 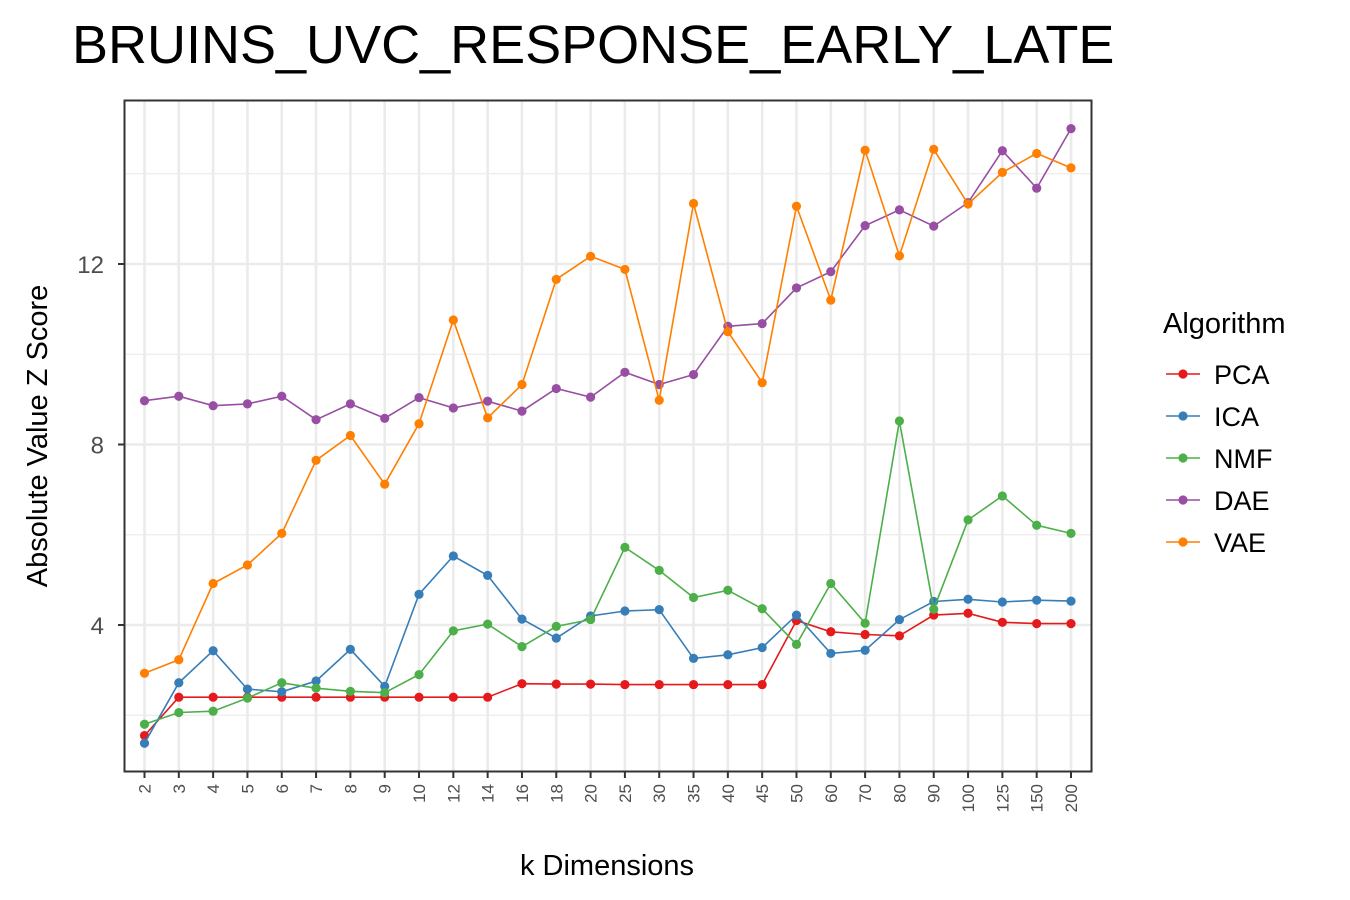 I want to click on x-tick-label: 35, so click(x=694, y=793).